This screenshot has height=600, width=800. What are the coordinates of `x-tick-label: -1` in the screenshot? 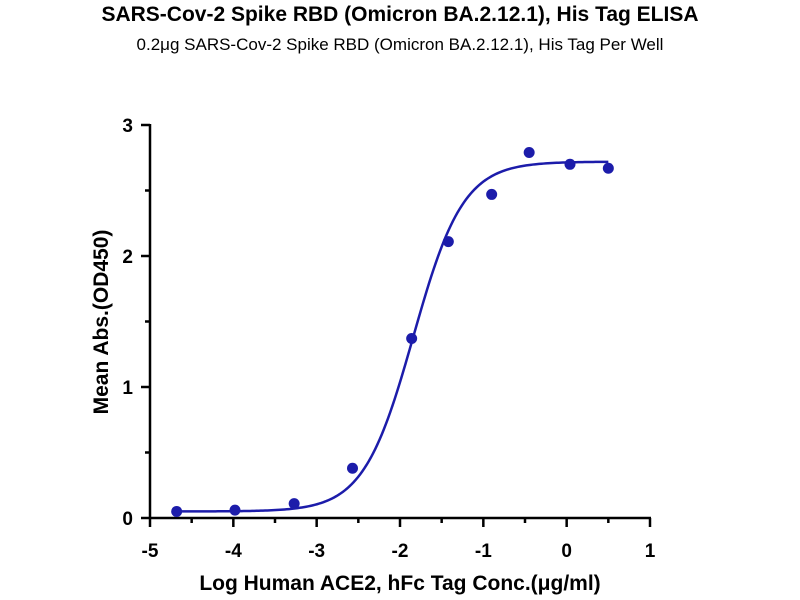 It's located at (483, 551).